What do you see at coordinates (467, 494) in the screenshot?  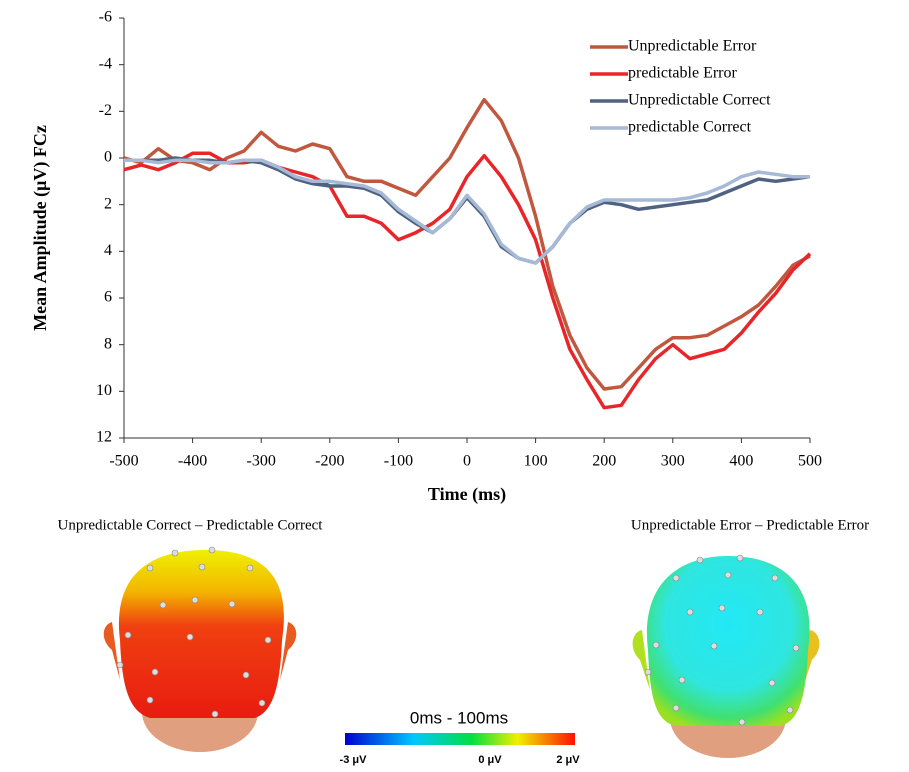 I see `x-axis-title: Time (ms)` at bounding box center [467, 494].